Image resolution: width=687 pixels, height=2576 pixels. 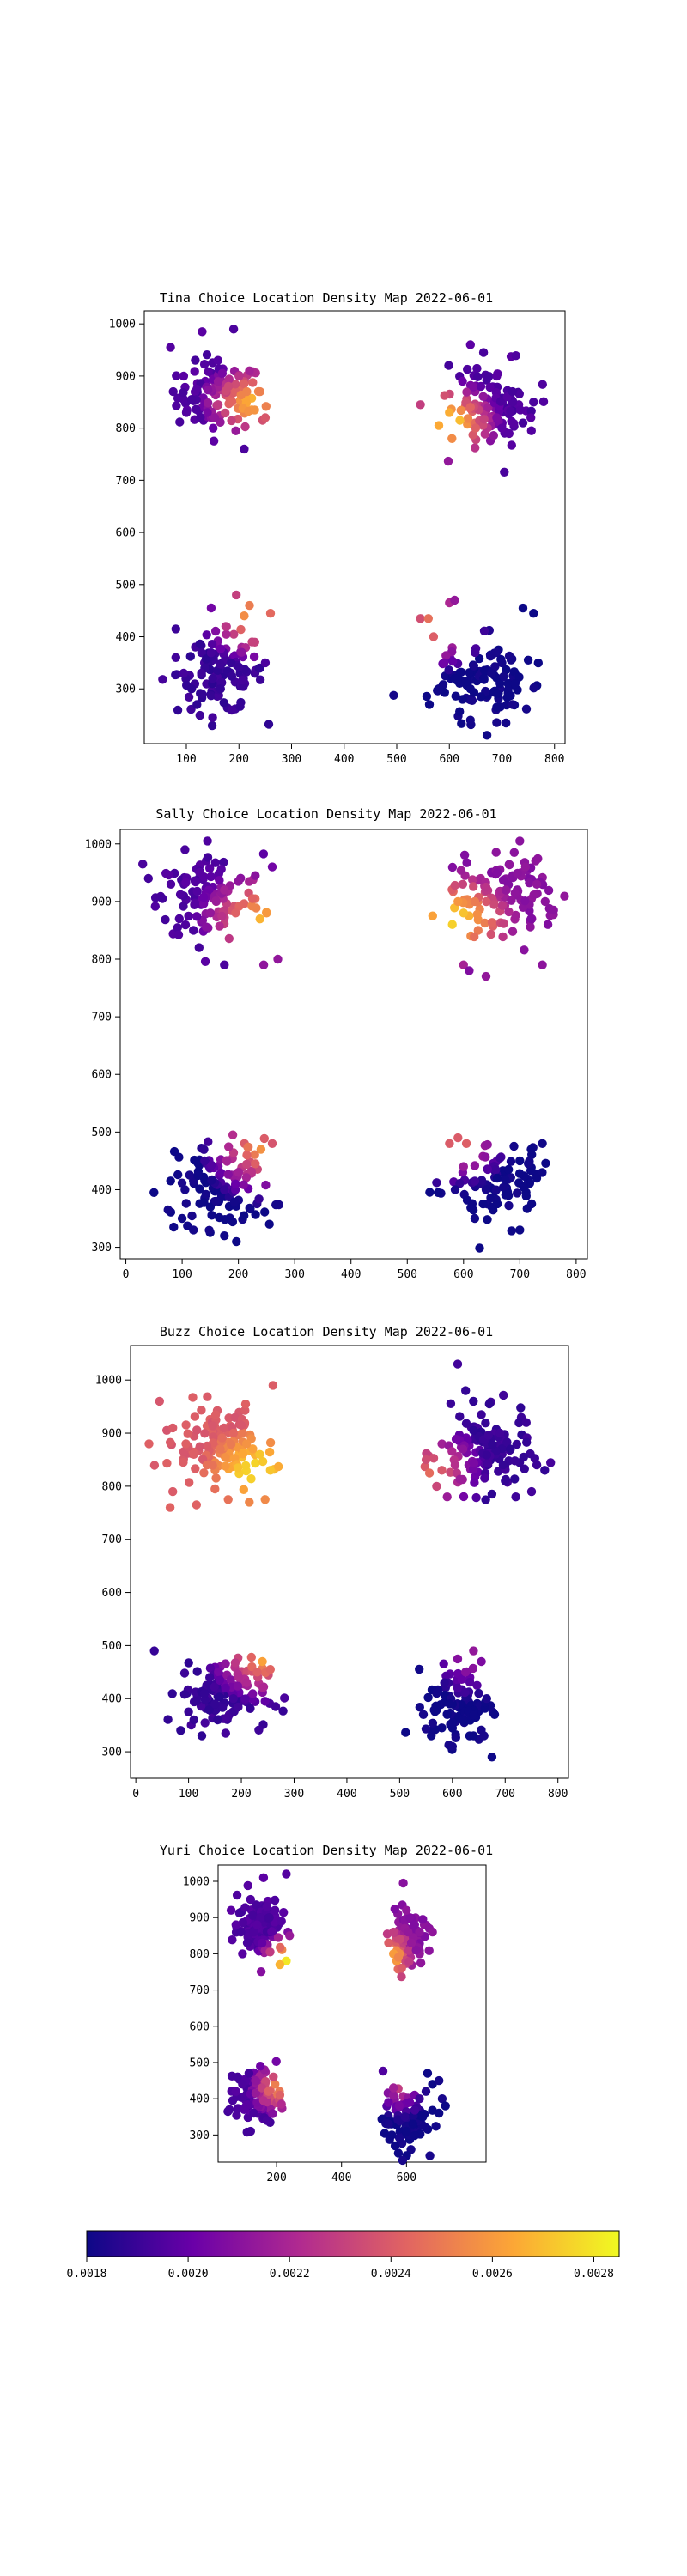 What do you see at coordinates (355, 1270) in the screenshot?
I see `x-axis-ticks: 0 100 200 300 400 500 600 700 800` at bounding box center [355, 1270].